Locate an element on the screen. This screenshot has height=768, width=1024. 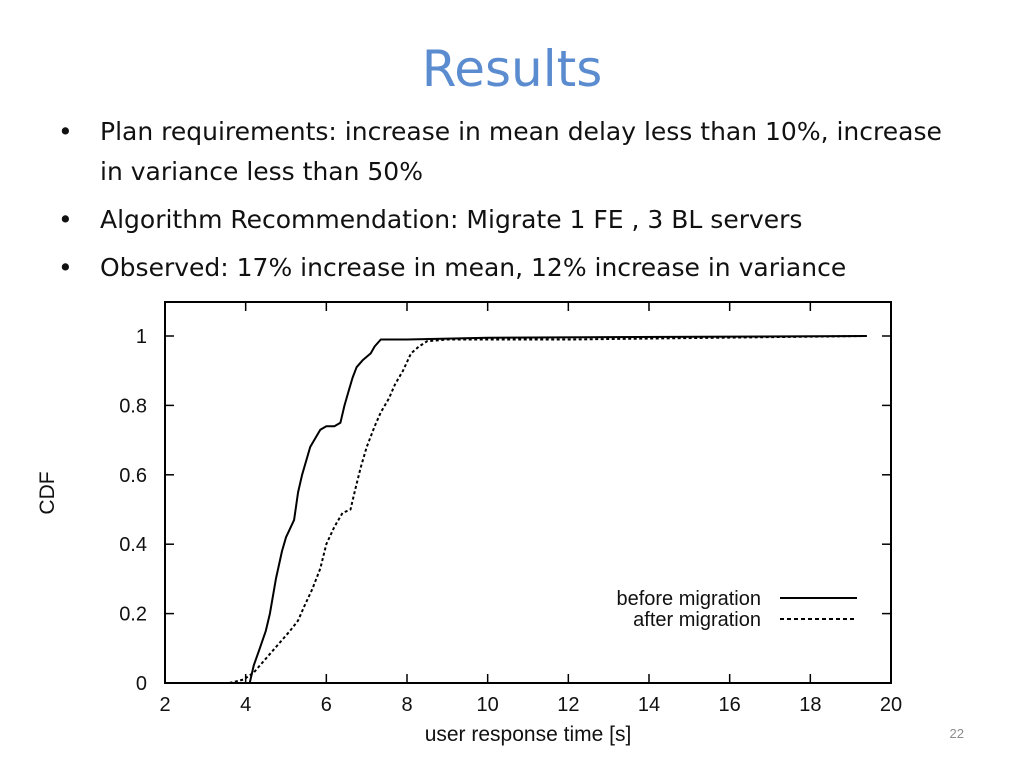
x-tick-label: 6 is located at coordinates (326, 705).